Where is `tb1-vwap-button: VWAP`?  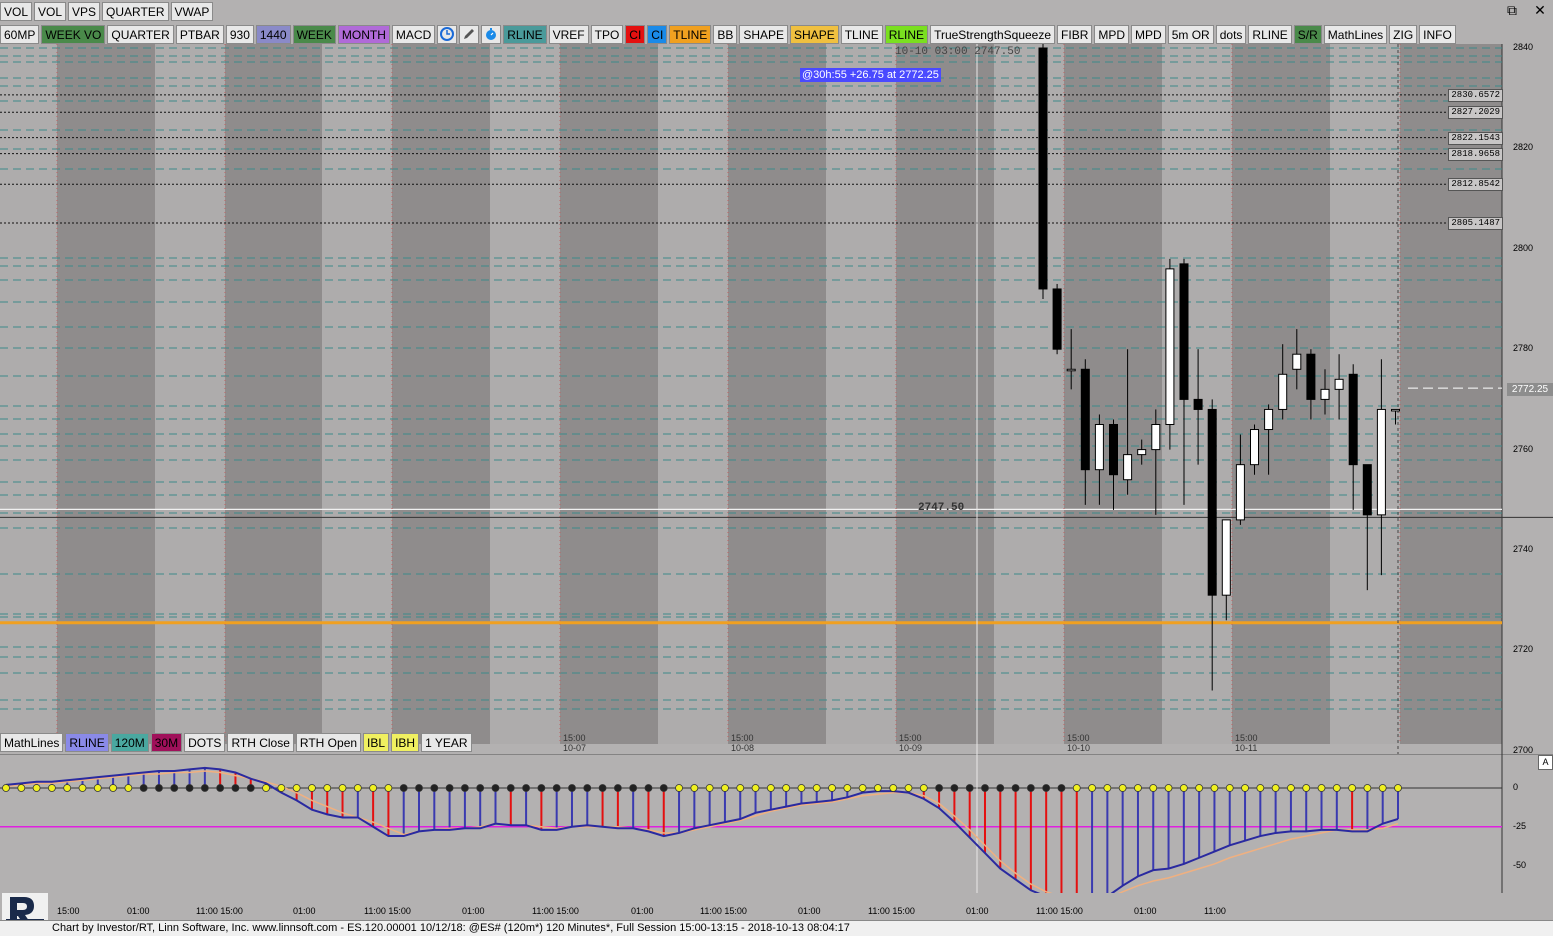
tb1-vwap-button: VWAP is located at coordinates (192, 11).